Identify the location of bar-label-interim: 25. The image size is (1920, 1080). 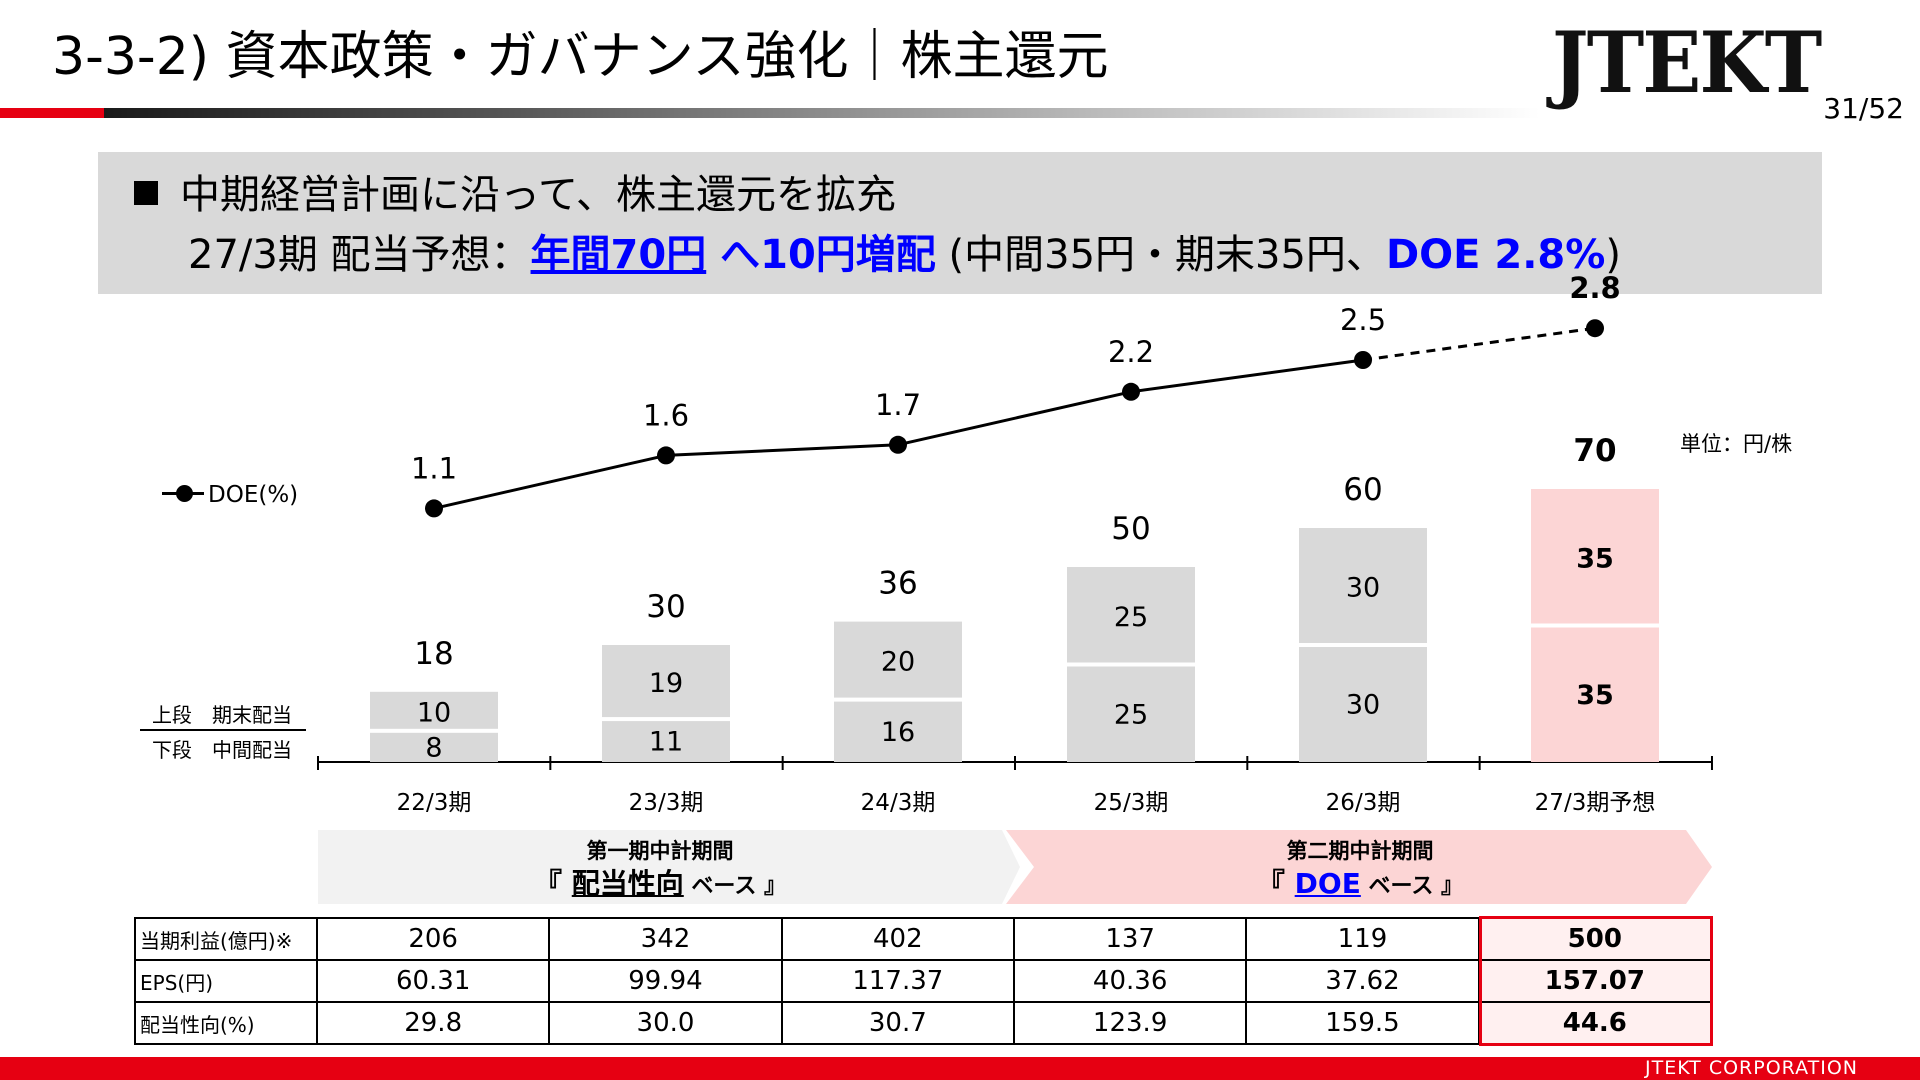
(1131, 714).